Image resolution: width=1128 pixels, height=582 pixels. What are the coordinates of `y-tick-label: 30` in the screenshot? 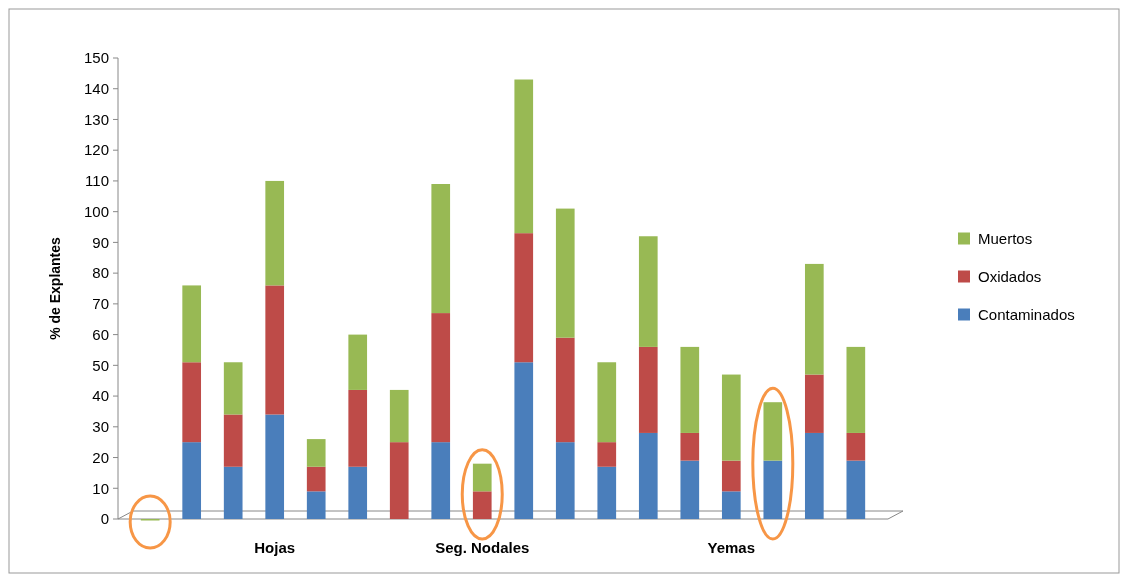 It's located at (100, 427).